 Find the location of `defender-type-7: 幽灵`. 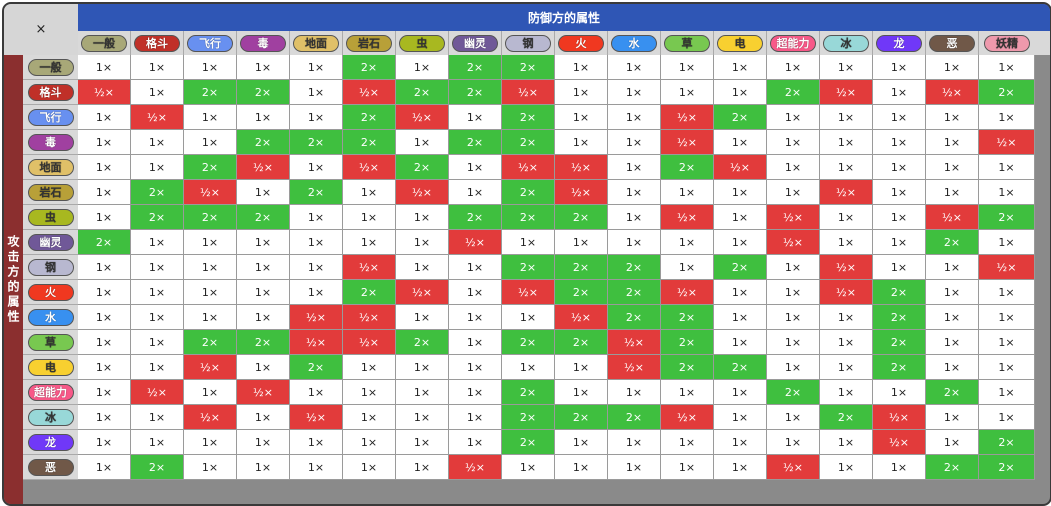

defender-type-7: 幽灵 is located at coordinates (475, 43).